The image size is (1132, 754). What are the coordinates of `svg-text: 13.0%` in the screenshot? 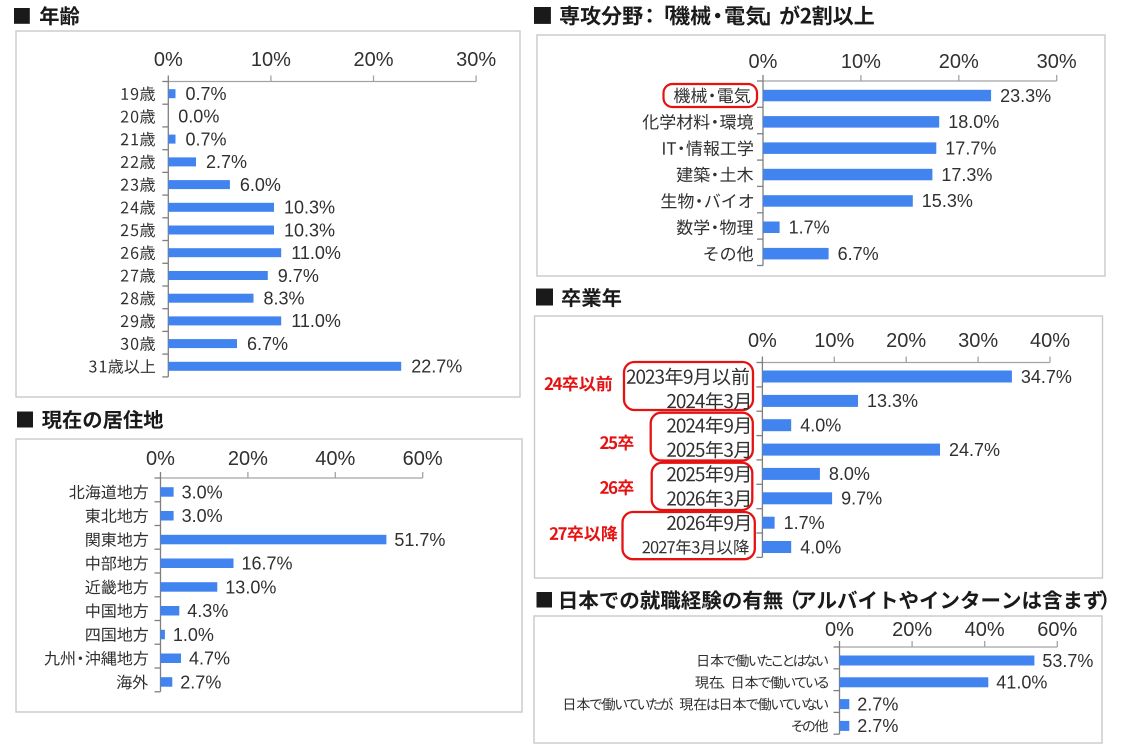 It's located at (250, 587).